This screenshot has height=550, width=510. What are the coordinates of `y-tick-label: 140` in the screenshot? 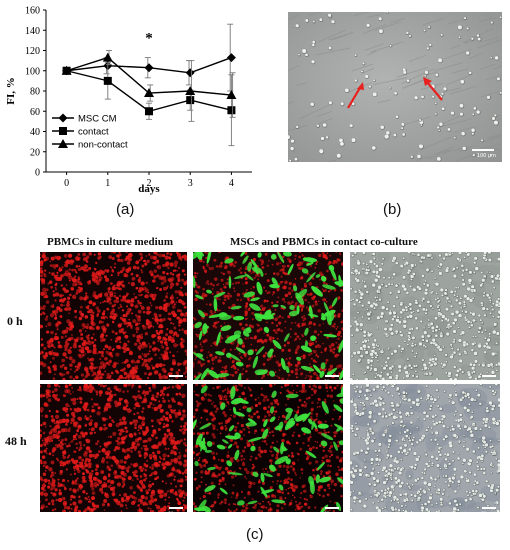 It's located at (32, 31).